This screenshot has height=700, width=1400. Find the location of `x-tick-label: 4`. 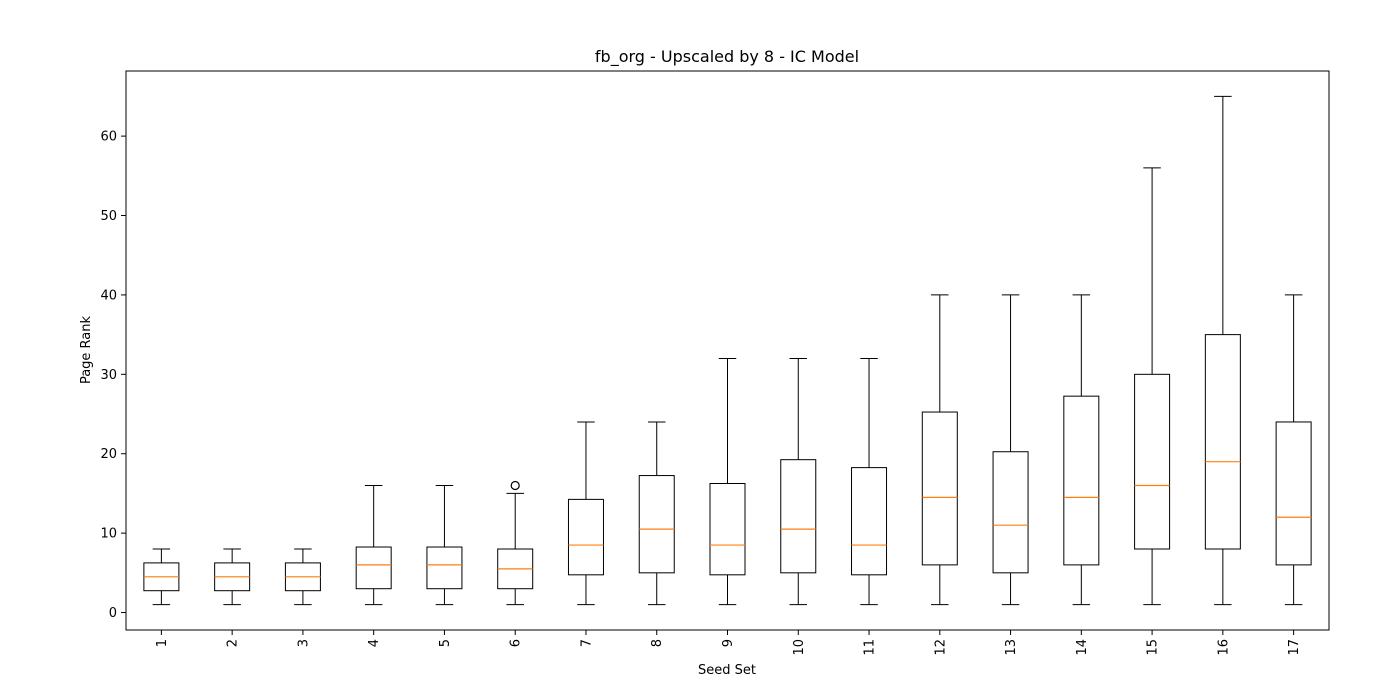

x-tick-label: 4 is located at coordinates (374, 643).